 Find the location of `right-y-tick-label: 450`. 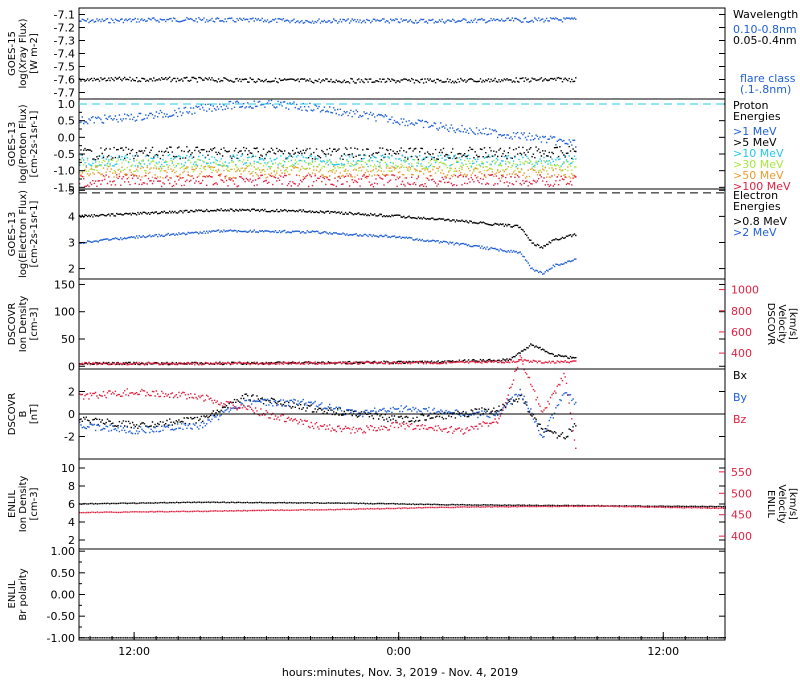

right-y-tick-label: 450 is located at coordinates (741, 515).